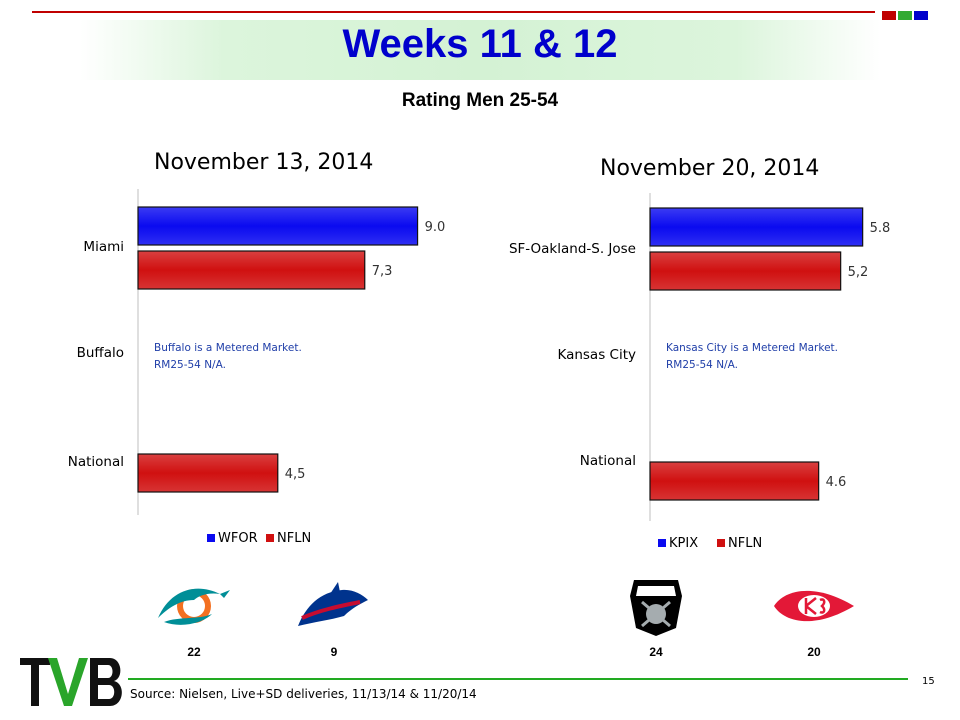 The height and width of the screenshot is (720, 960). I want to click on accent-square-red, so click(889, 15).